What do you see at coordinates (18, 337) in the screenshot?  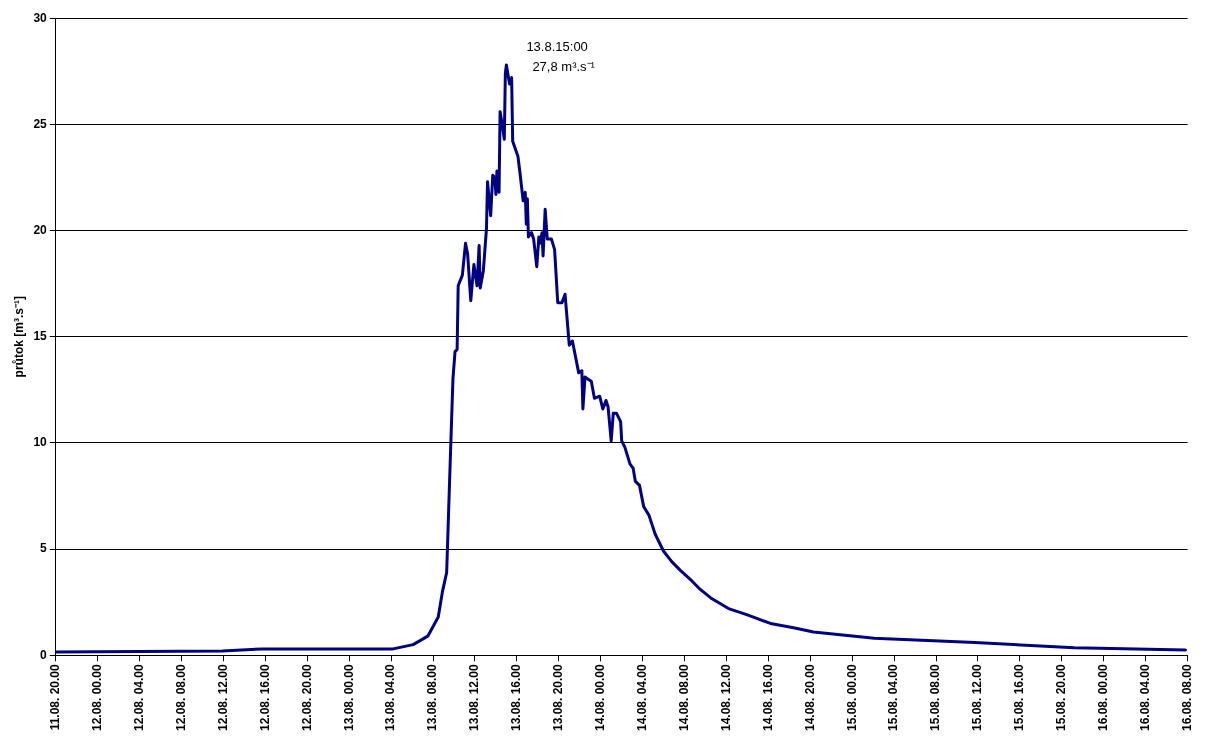 I see `y-axis-title: průtok [m³.s⁻¹]` at bounding box center [18, 337].